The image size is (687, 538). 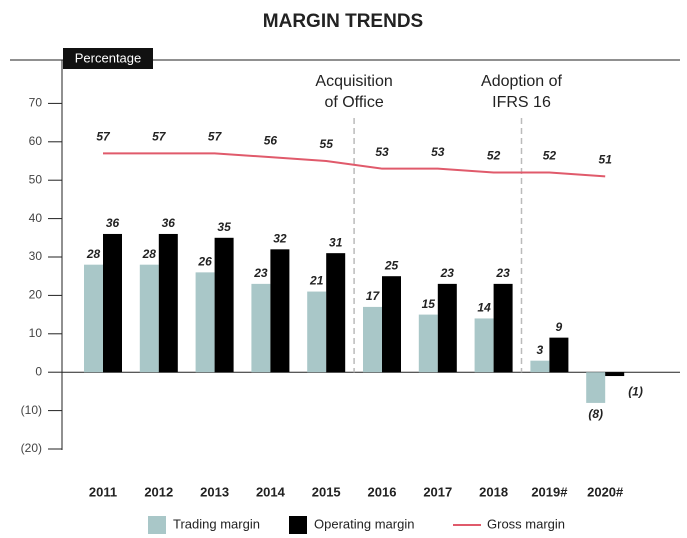 I want to click on value-label: 15, so click(x=429, y=304).